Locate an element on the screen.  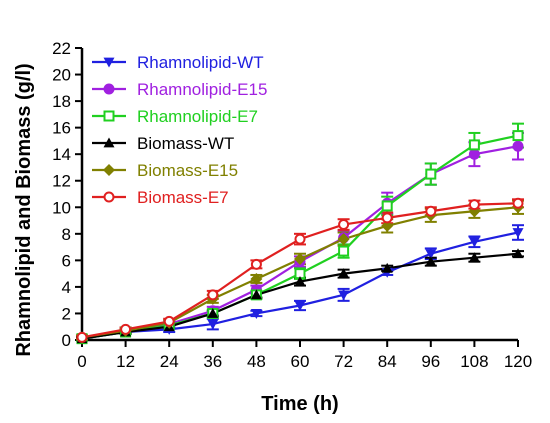
y-tick-label: 20 is located at coordinates (61, 75).